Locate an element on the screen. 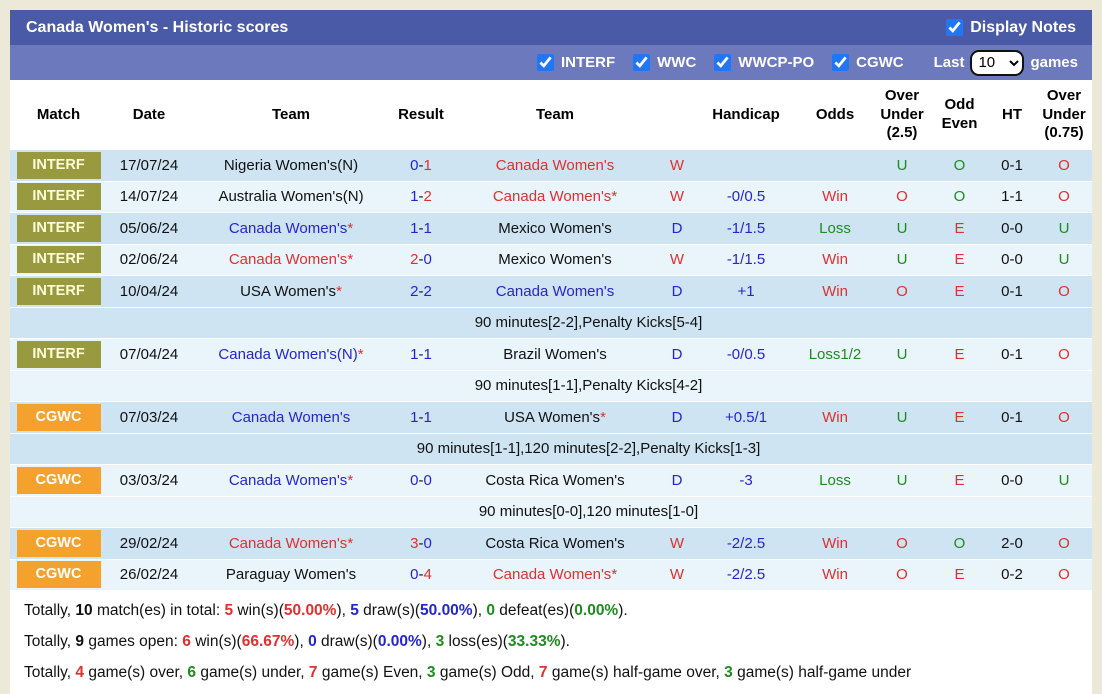 This screenshot has width=1102, height=694. date-cell: 26/02/24 is located at coordinates (149, 575).